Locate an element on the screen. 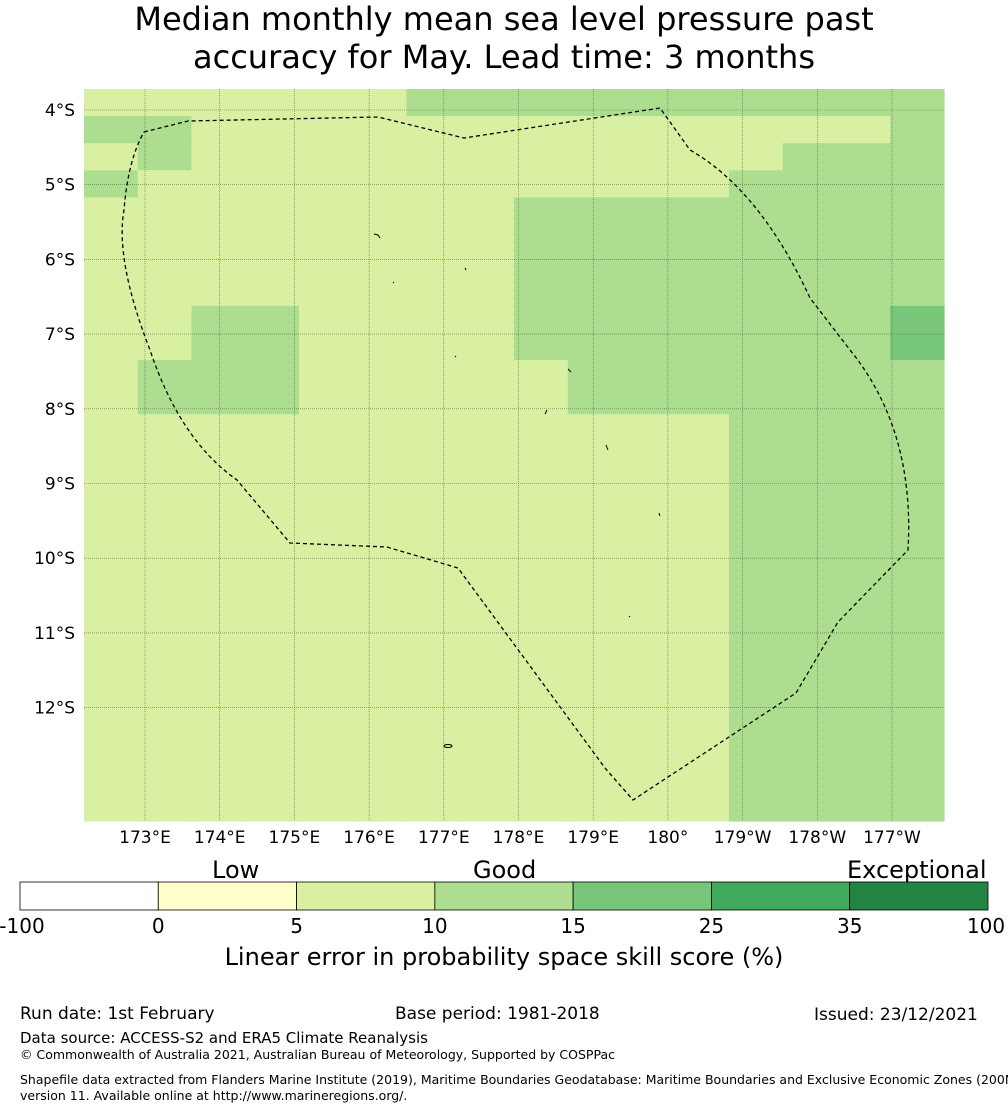 This screenshot has height=1110, width=1008. colorbar-tick-label: -100 is located at coordinates (22, 926).